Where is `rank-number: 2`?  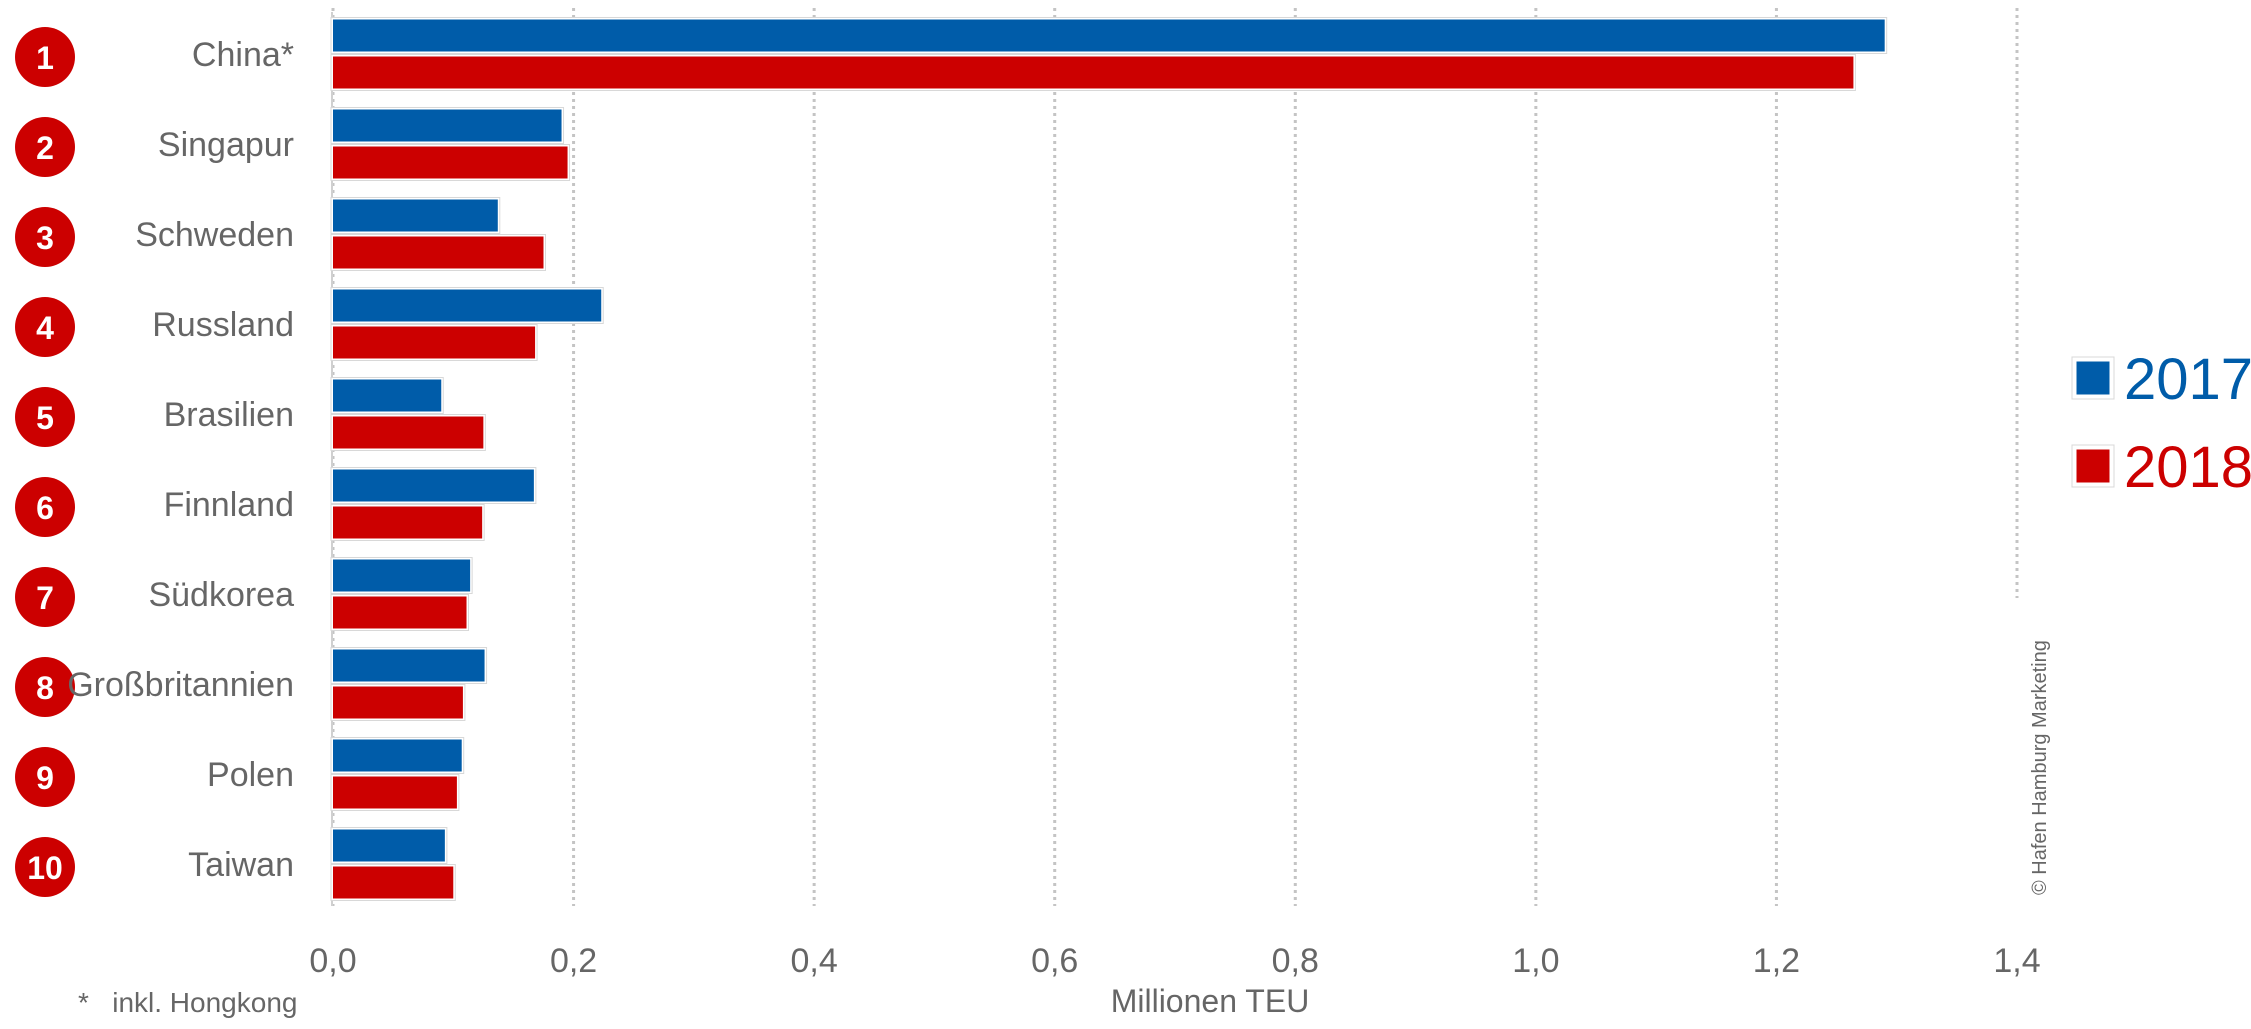
rank-number: 2 is located at coordinates (45, 148).